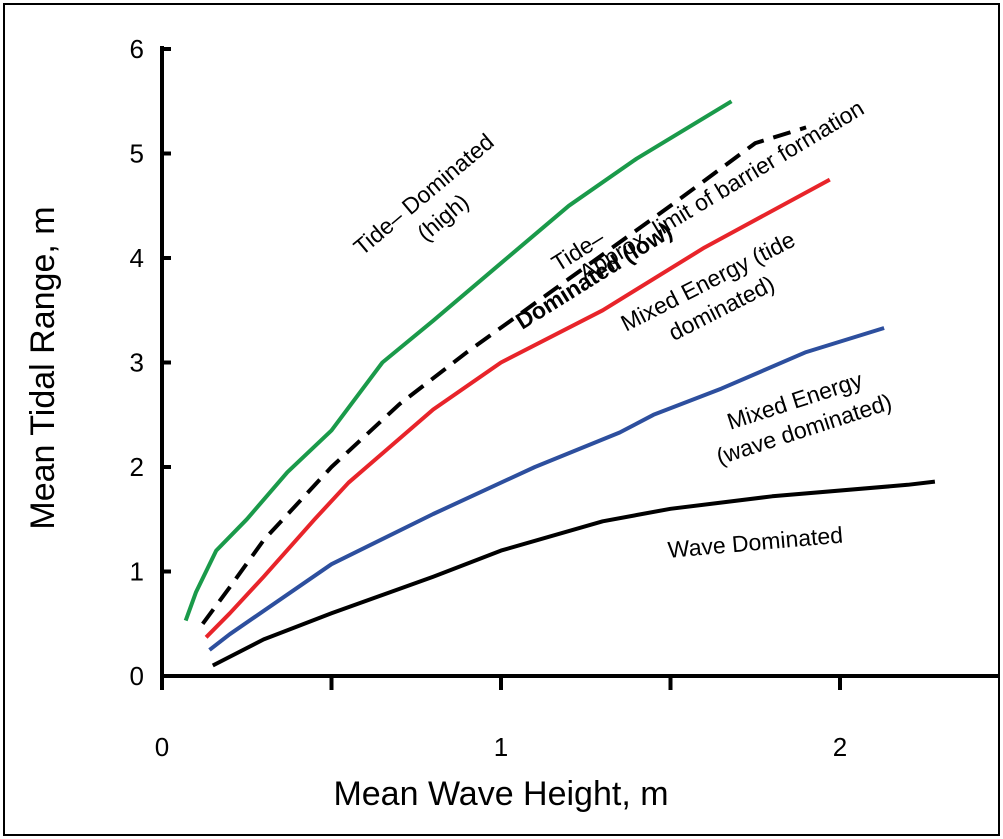 The width and height of the screenshot is (1003, 839). I want to click on y-axis-title: Mean Tidal Range, m, so click(43, 367).